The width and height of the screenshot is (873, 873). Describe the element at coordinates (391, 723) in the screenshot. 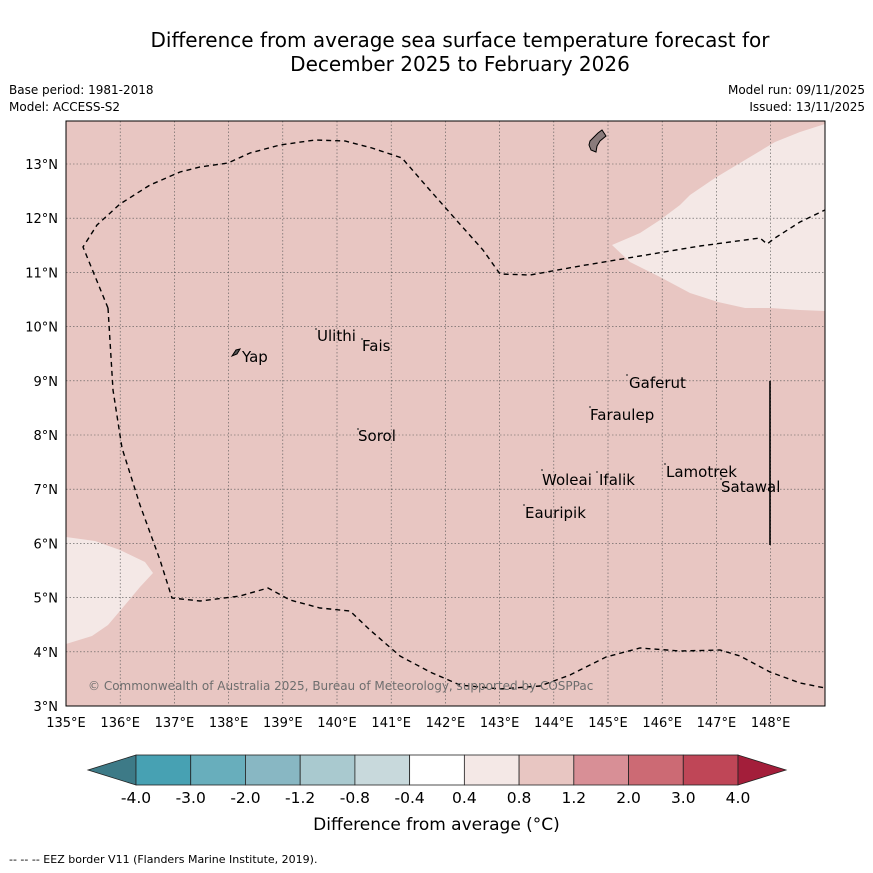

I see `lon-tick-label: 141°E` at that location.